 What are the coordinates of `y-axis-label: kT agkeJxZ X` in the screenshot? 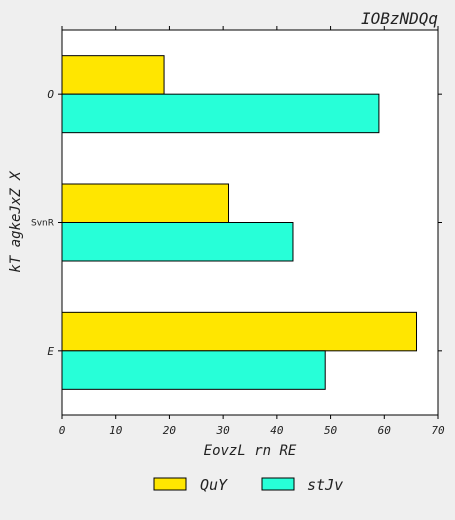 It's located at (16, 221).